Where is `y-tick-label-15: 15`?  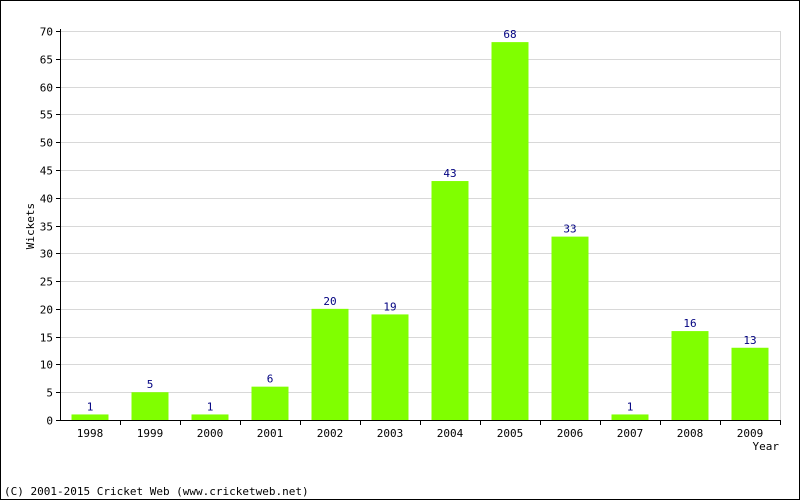 y-tick-label-15: 15 is located at coordinates (46, 338).